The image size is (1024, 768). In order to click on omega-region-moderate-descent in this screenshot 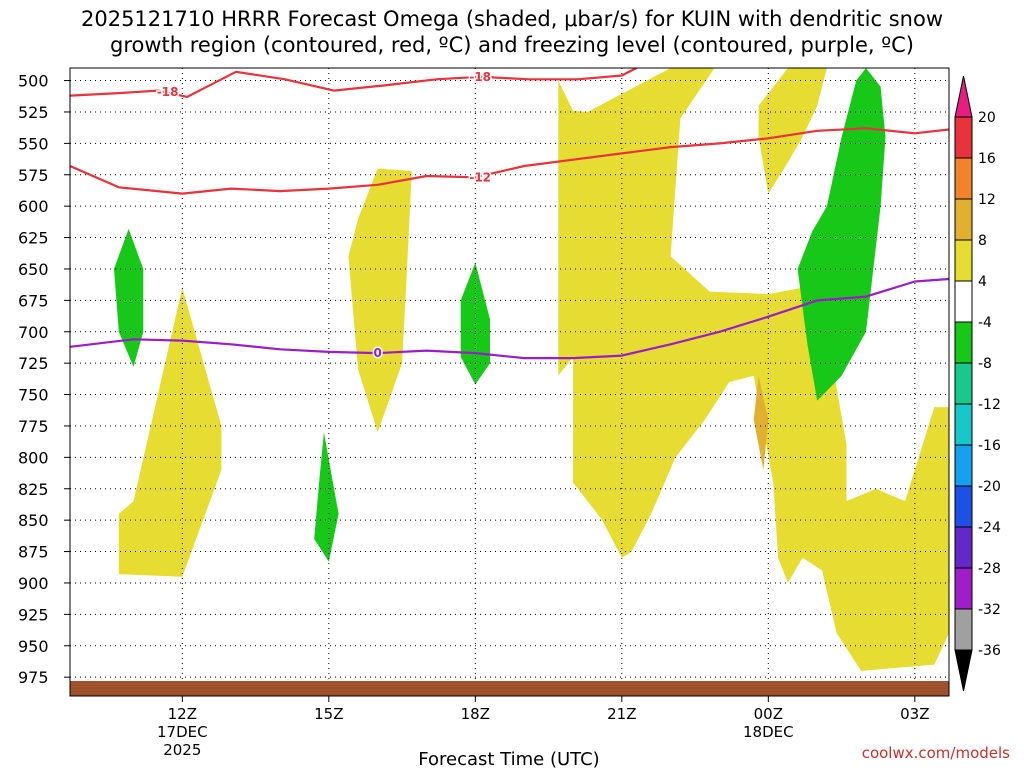, I will do `click(761, 422)`.